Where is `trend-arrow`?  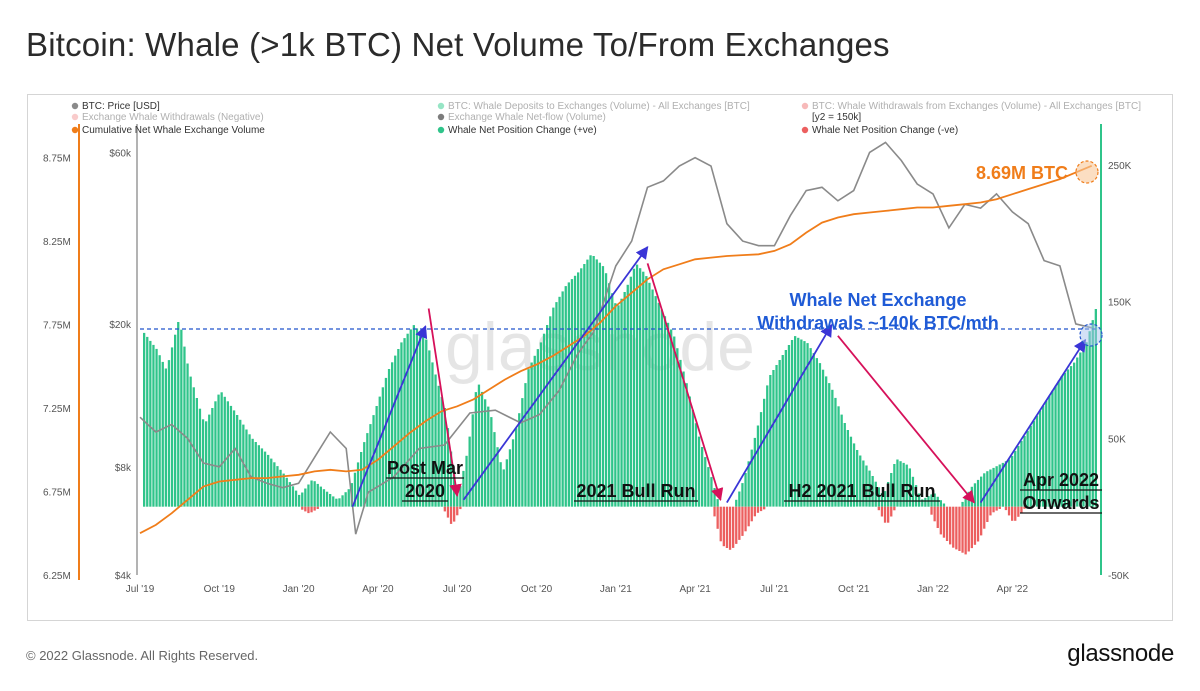
trend-arrow is located at coordinates (779, 413).